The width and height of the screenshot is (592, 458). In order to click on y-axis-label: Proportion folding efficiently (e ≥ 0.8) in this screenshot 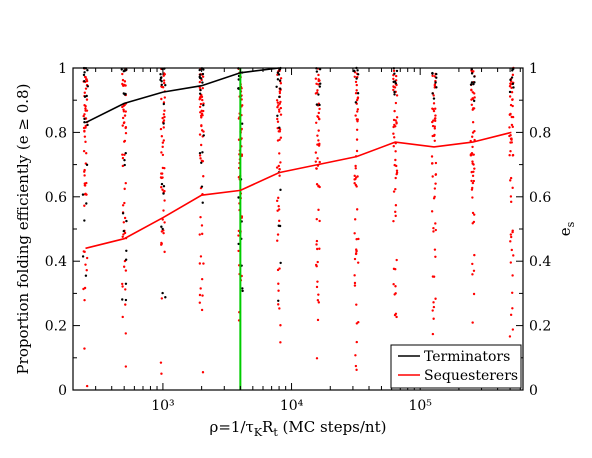, I will do `click(23, 229)`.